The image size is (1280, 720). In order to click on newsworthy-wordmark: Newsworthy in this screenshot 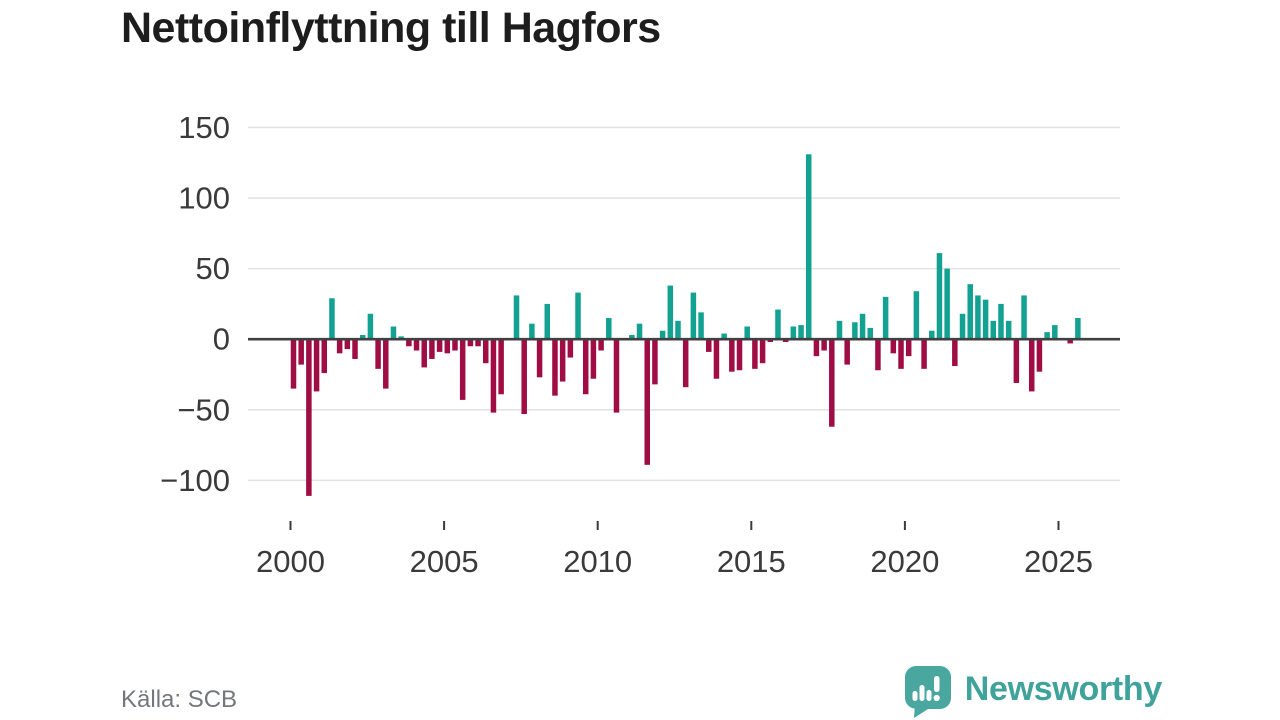, I will do `click(1063, 689)`.